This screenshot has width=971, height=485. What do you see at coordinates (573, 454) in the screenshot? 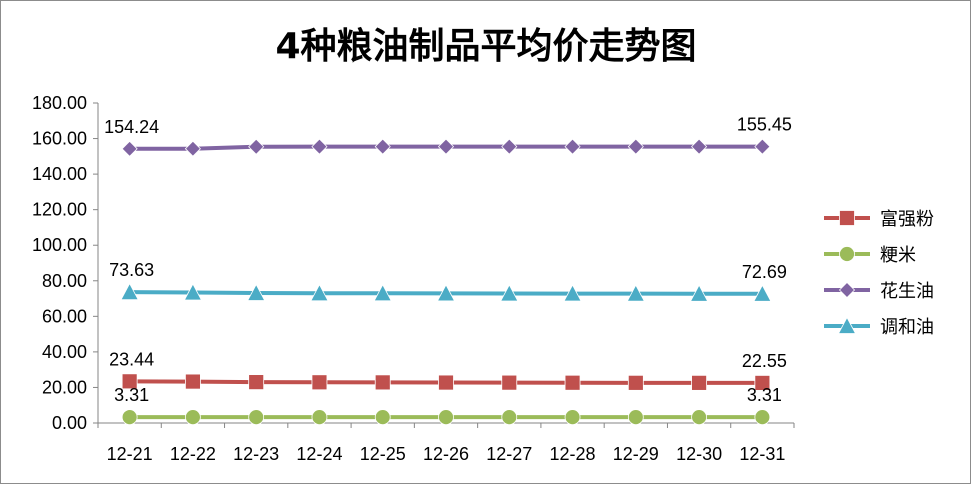
I see `x-tick-label: 12-28` at bounding box center [573, 454].